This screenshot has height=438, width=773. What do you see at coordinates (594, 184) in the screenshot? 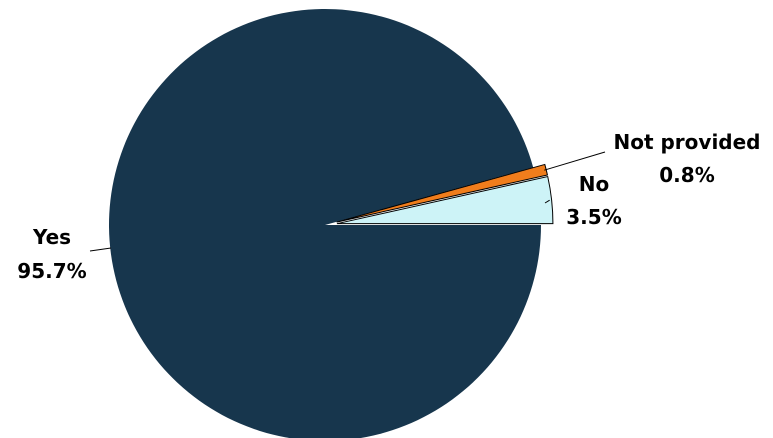
I see `slice-label-no: No` at bounding box center [594, 184].